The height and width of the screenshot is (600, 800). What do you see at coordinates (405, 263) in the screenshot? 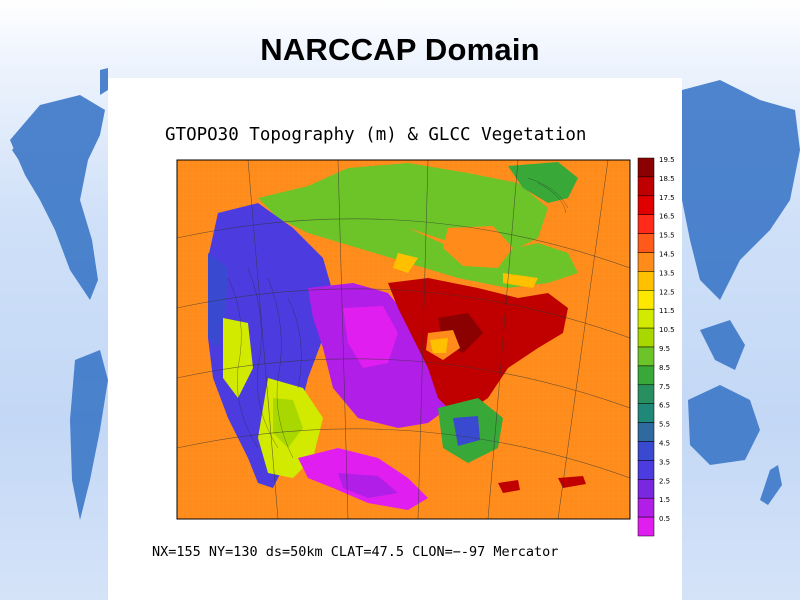
I see `northern-band-yellow` at bounding box center [405, 263].